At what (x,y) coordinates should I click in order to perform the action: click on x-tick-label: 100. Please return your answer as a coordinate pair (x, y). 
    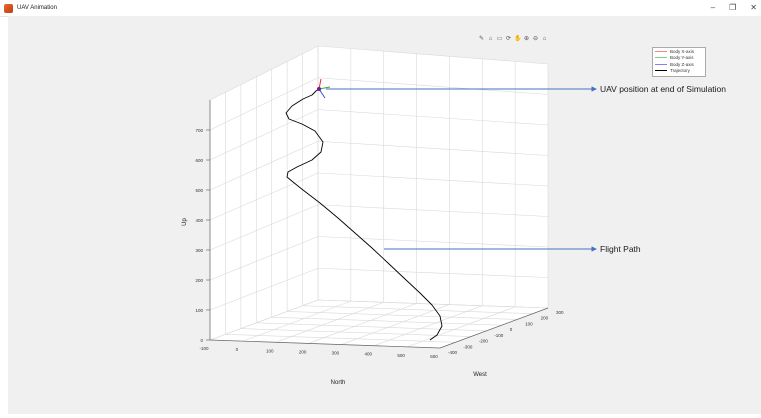
    Looking at the image, I should click on (270, 350).